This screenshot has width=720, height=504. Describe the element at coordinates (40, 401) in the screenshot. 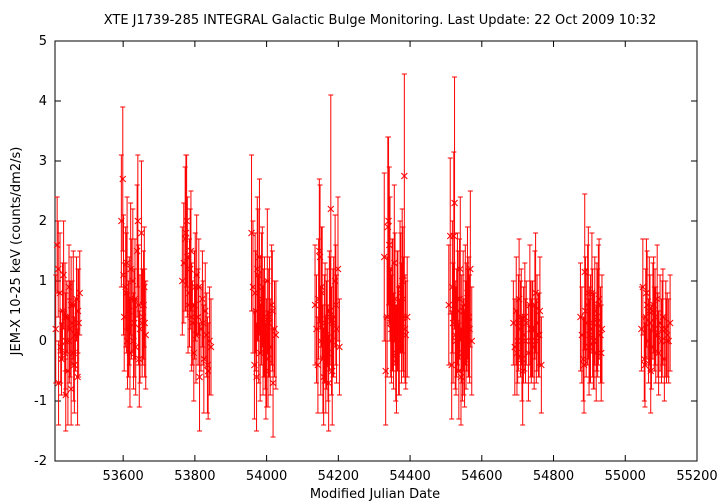

I see `y-tick-label: -1` at that location.